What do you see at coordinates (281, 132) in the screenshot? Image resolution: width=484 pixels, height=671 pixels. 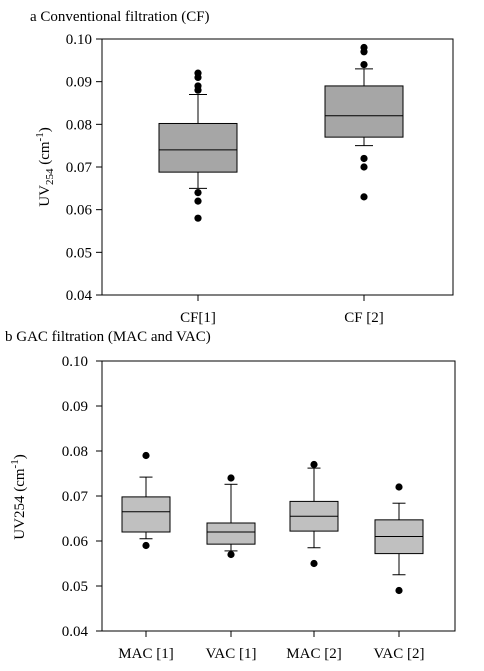 I see `panel-a-boxes` at bounding box center [281, 132].